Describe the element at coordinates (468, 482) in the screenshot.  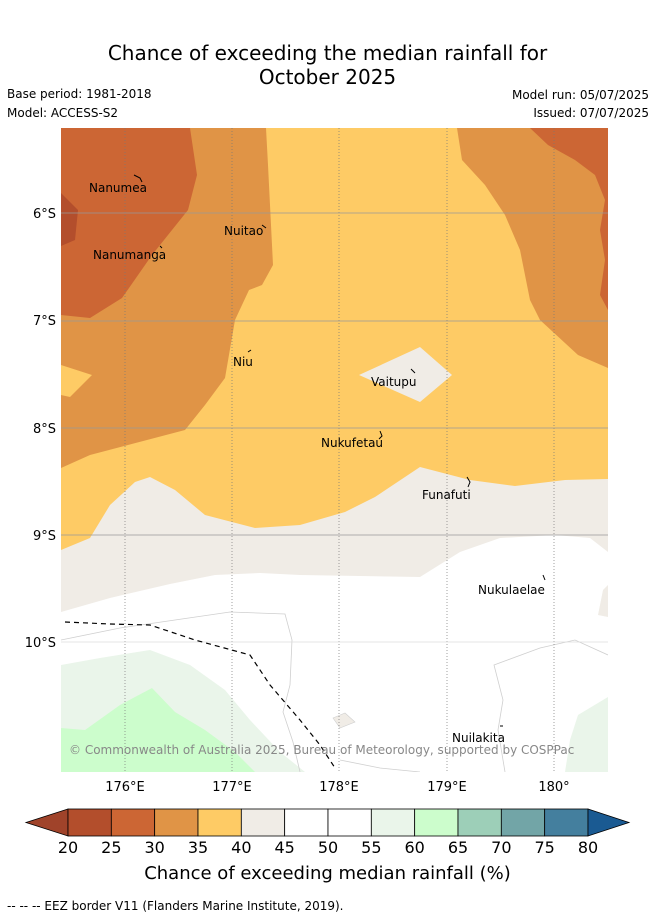
I see `island-funafuti` at that location.